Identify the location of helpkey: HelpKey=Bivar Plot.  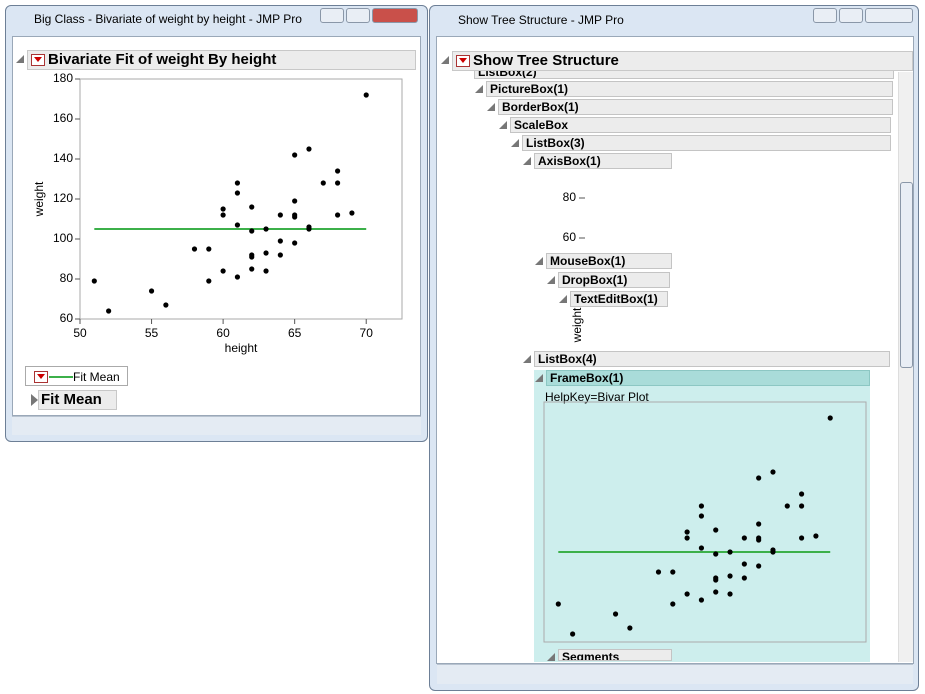
(597, 397).